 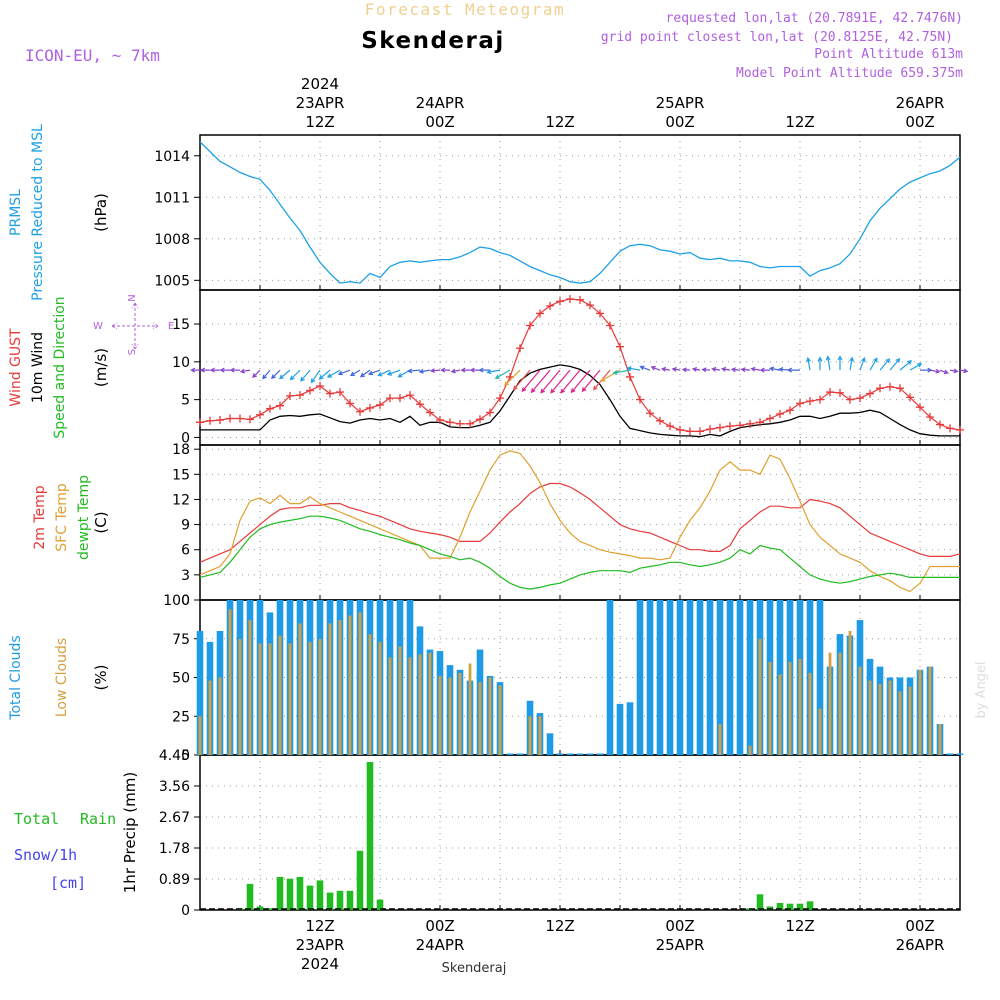 What do you see at coordinates (84, 517) in the screenshot?
I see `side-label: dewpt Temp` at bounding box center [84, 517].